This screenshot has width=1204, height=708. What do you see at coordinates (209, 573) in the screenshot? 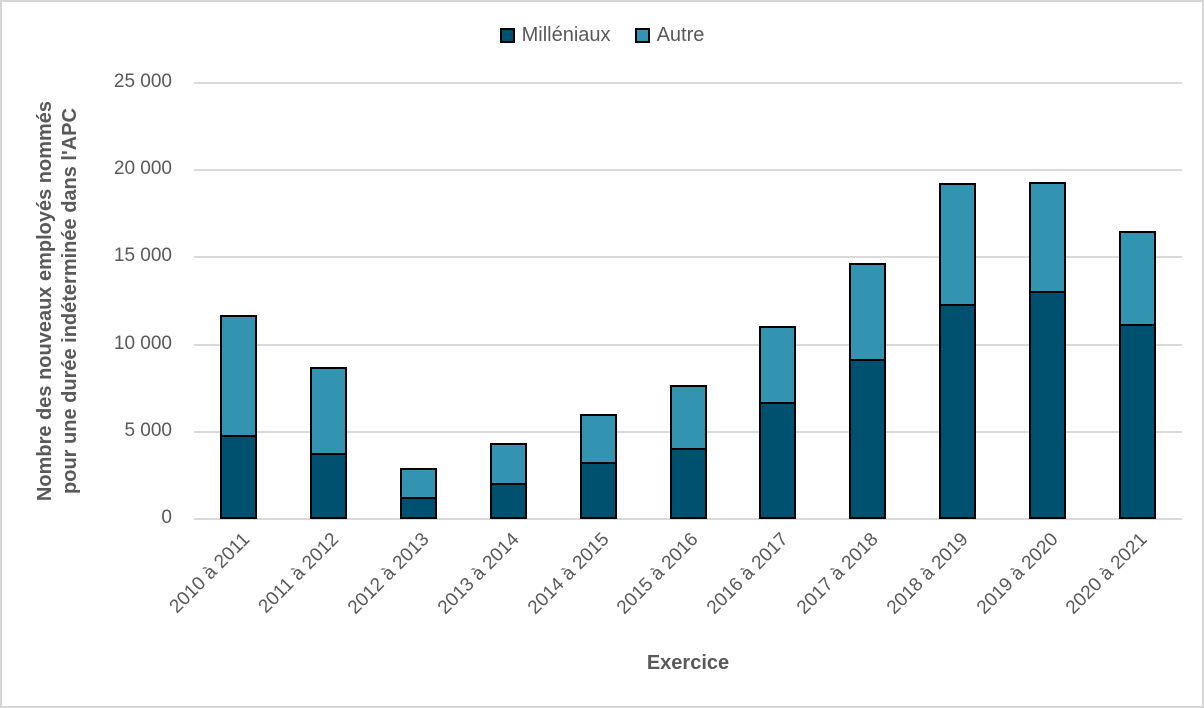
I see `x-tick-label: 2010 à 2011` at bounding box center [209, 573].